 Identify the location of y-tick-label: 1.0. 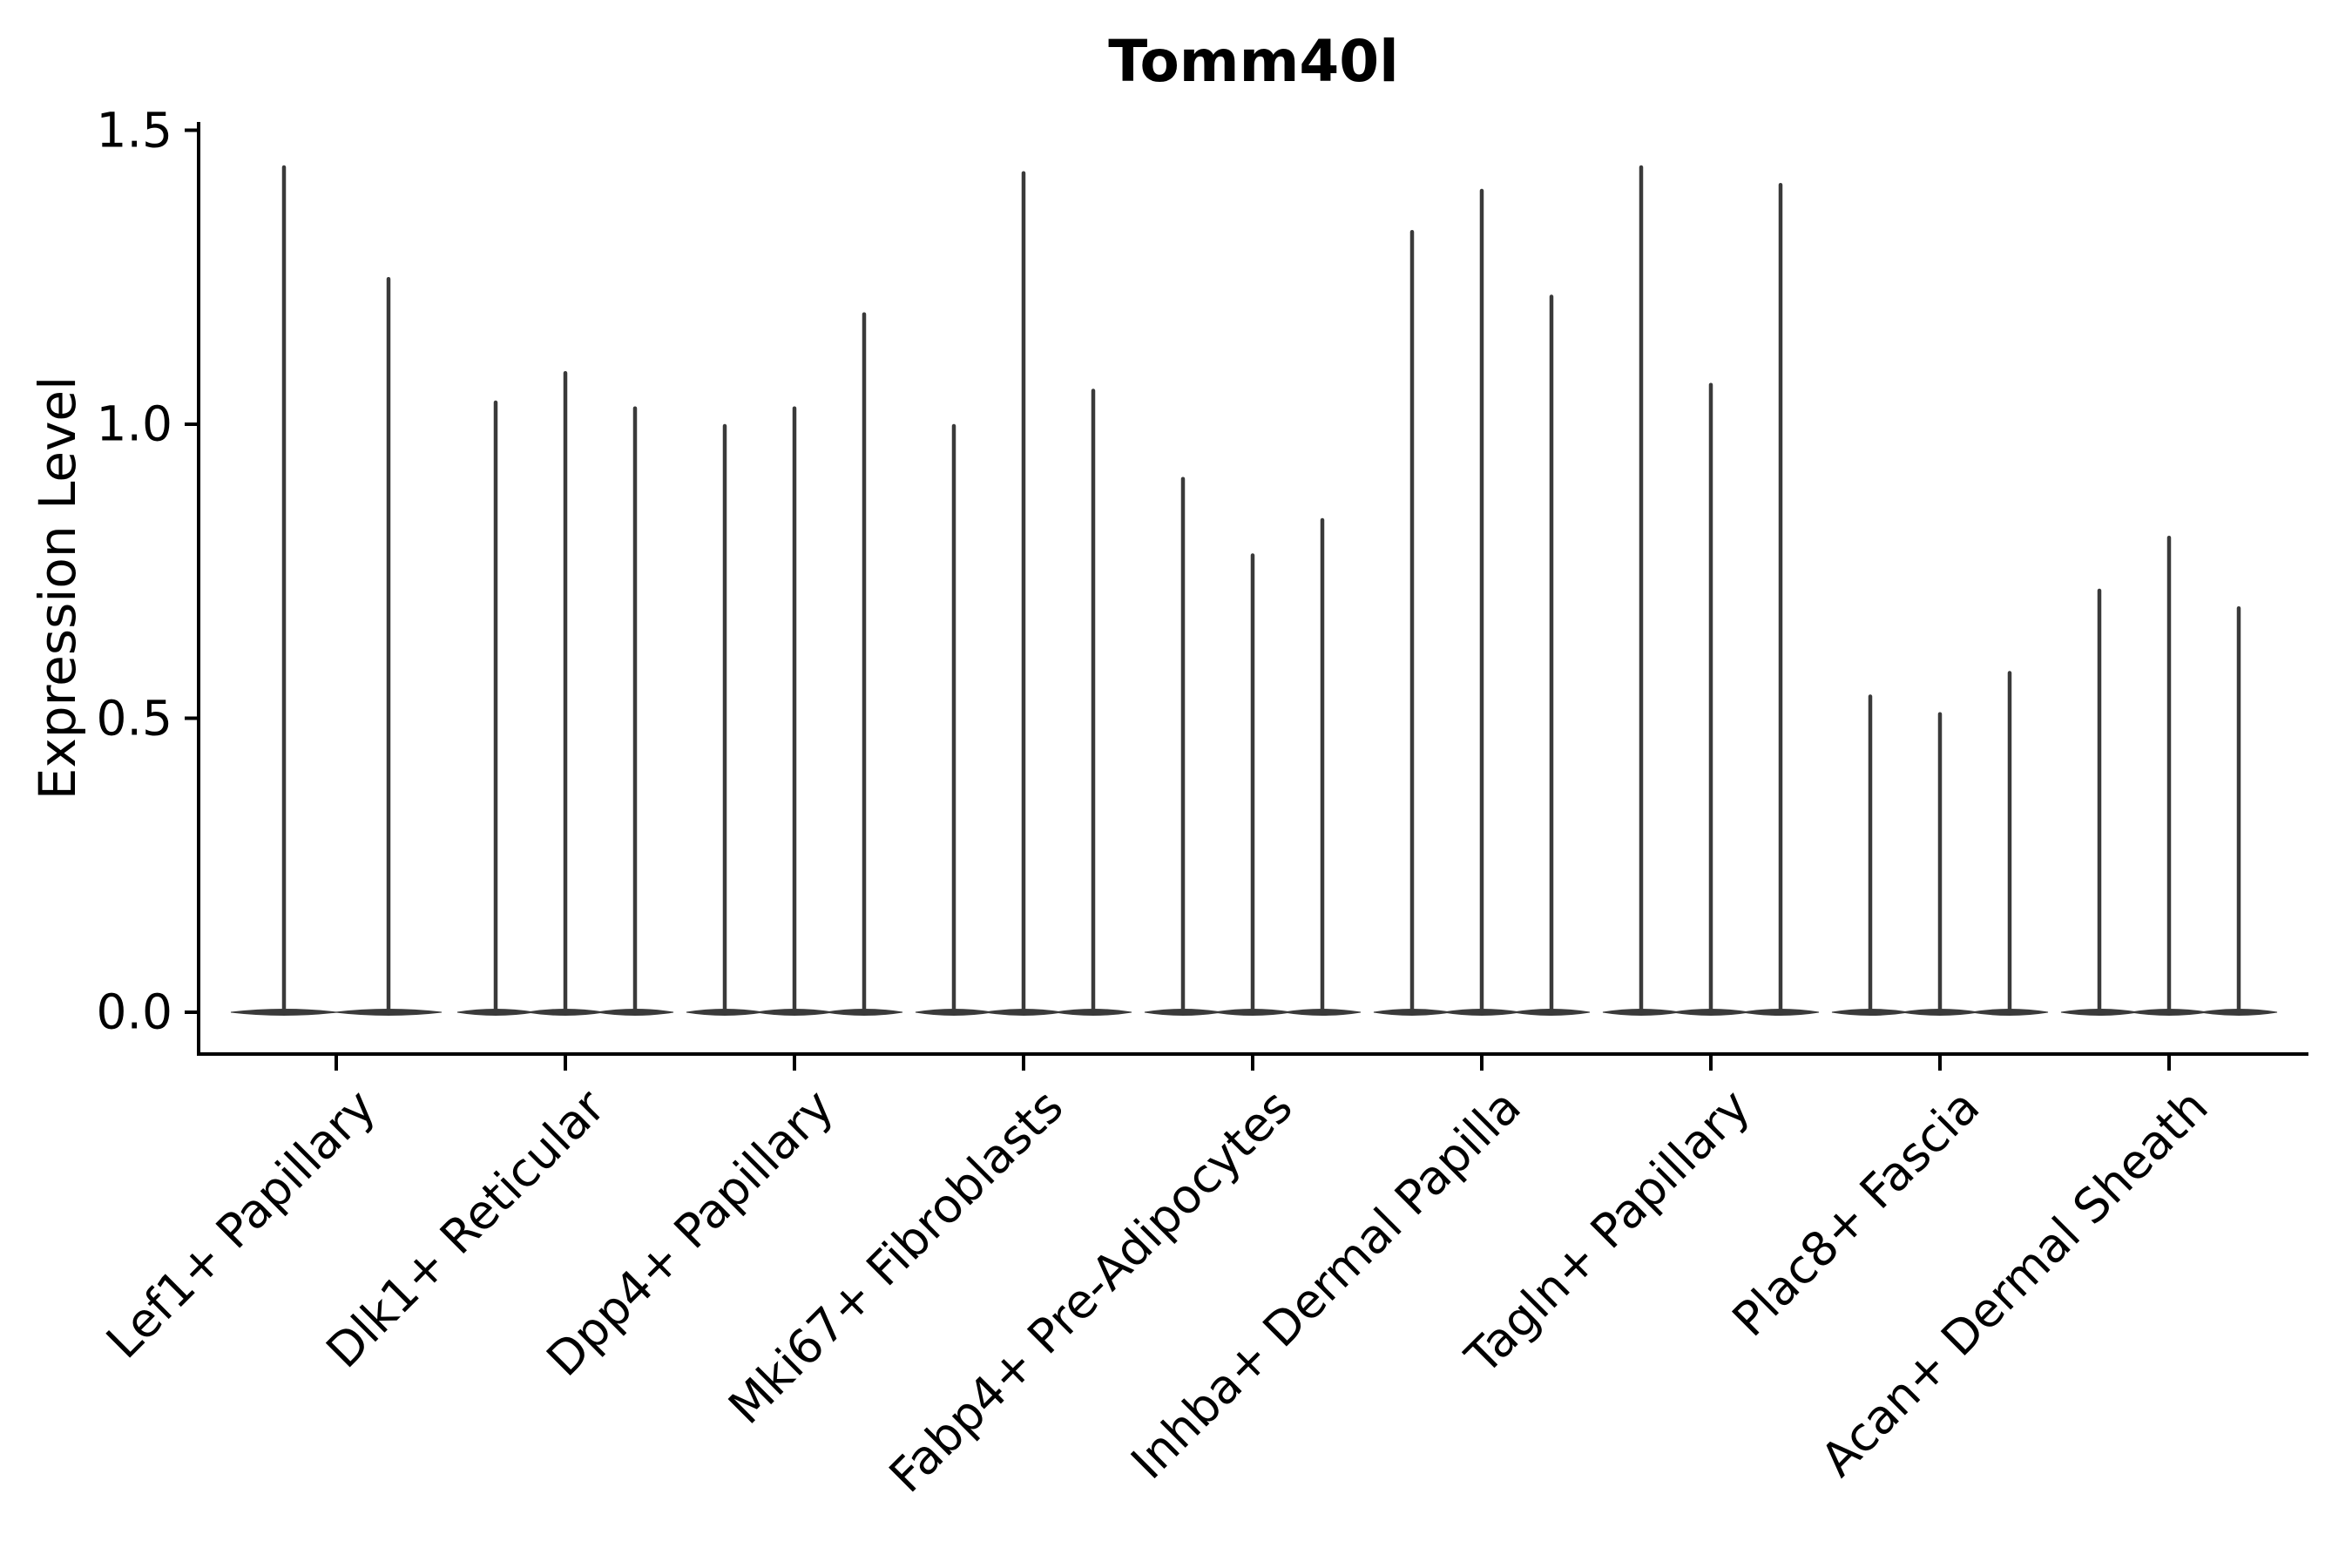
(134, 423).